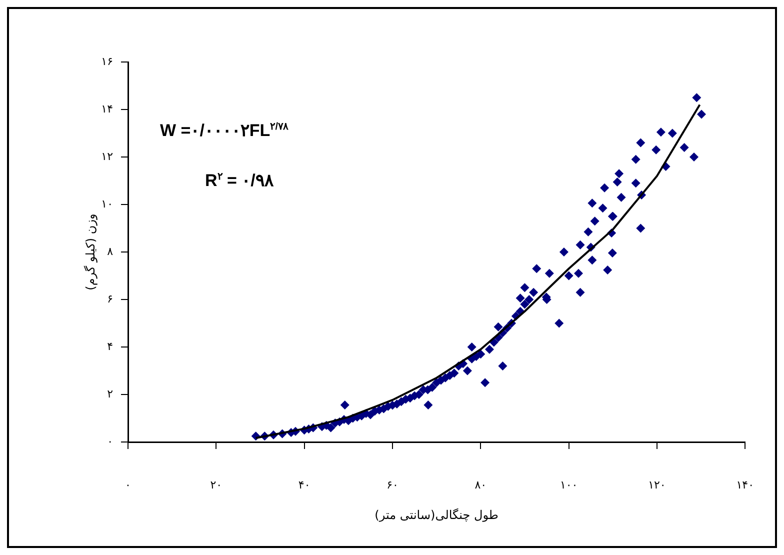 The height and width of the screenshot is (555, 784). I want to click on x-tick-label: ۲۰, so click(216, 485).